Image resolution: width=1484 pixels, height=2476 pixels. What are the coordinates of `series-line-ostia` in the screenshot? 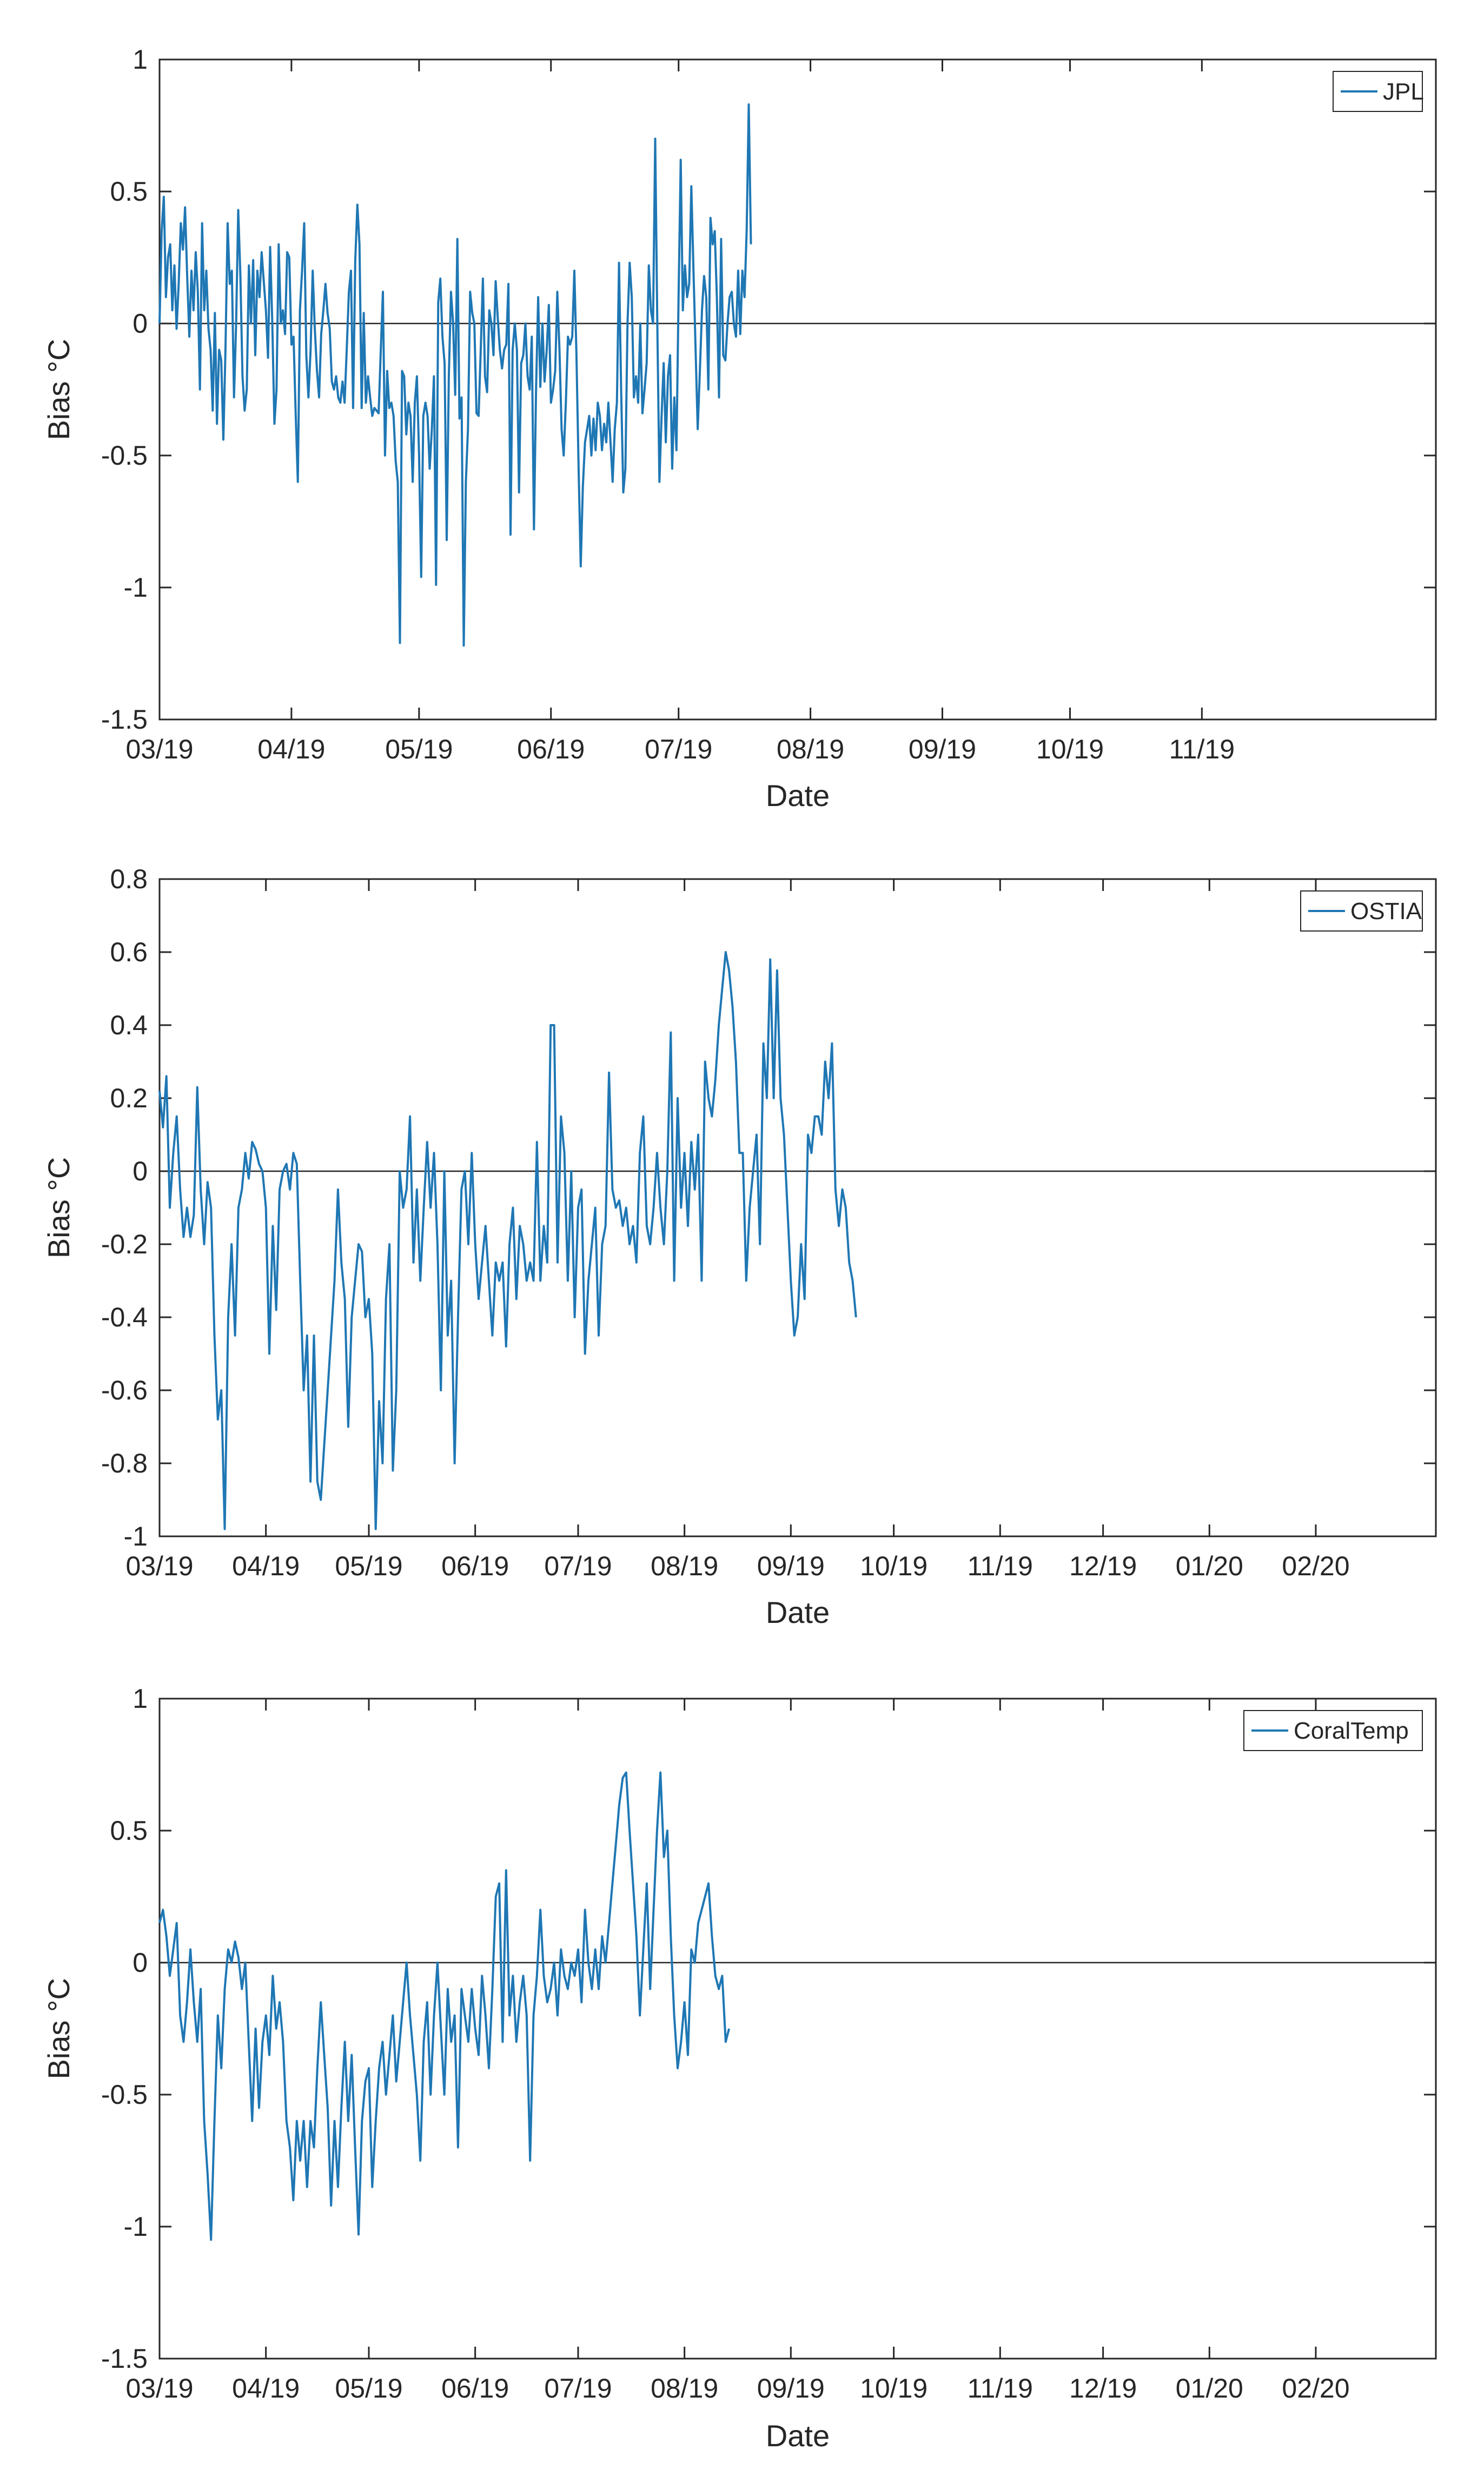 It's located at (508, 1240).